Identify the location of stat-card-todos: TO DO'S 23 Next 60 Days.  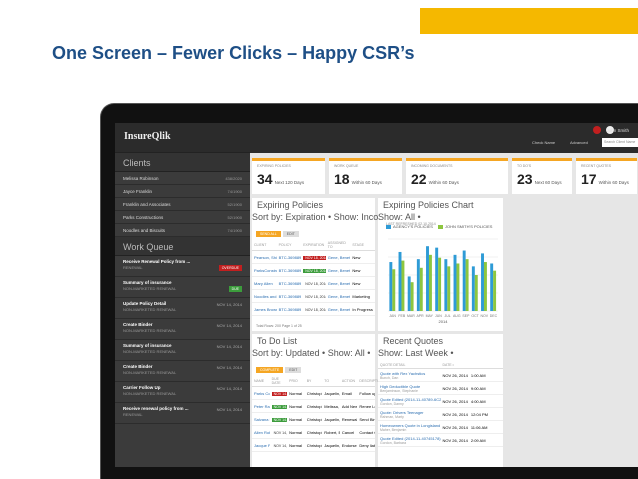
(542, 176).